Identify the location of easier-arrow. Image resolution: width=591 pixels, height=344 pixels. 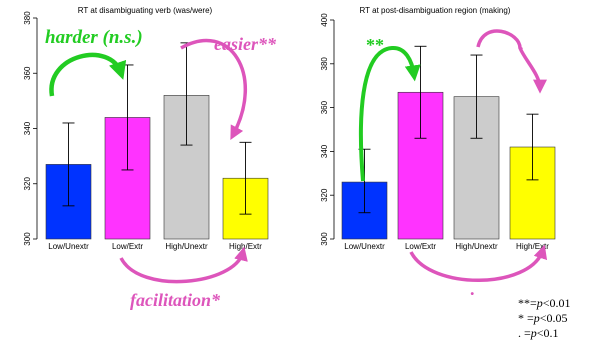
(214, 89).